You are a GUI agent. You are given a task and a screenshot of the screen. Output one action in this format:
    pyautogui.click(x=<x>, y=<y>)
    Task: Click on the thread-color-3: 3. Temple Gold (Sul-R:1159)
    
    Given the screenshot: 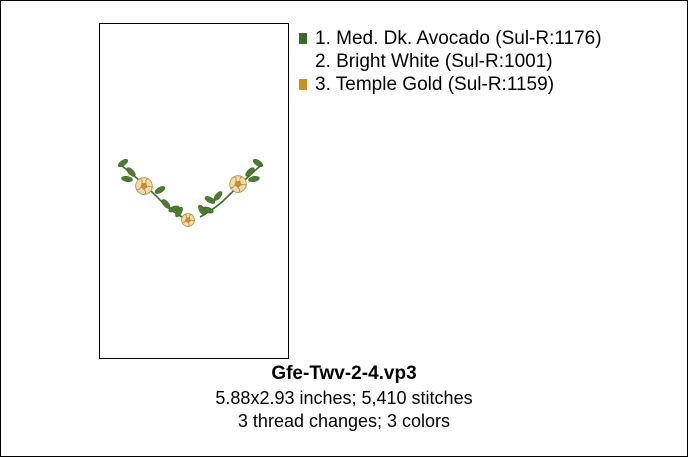 What is the action you would take?
    pyautogui.click(x=450, y=84)
    